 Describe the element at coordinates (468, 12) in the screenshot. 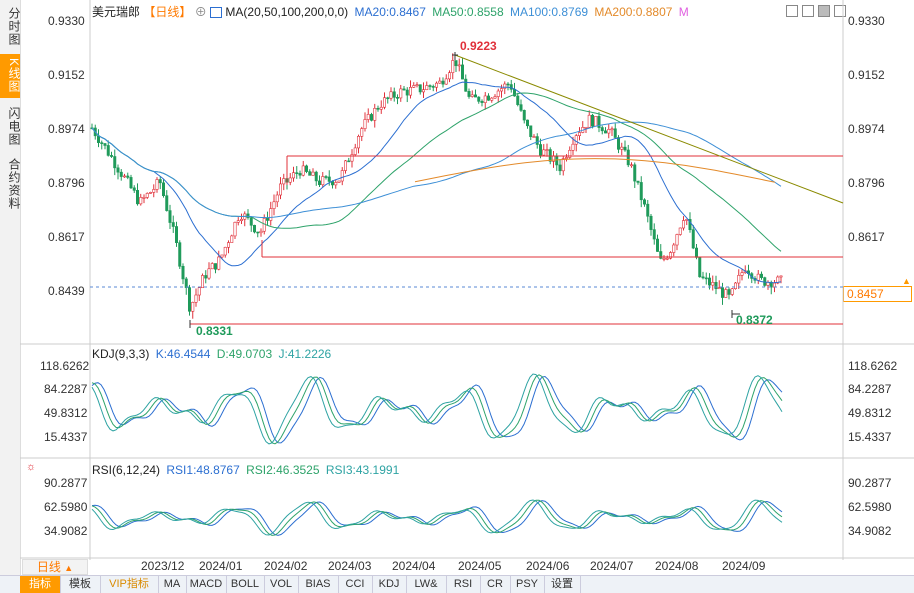

I see `ma50-value: MA50:0.8558` at that location.